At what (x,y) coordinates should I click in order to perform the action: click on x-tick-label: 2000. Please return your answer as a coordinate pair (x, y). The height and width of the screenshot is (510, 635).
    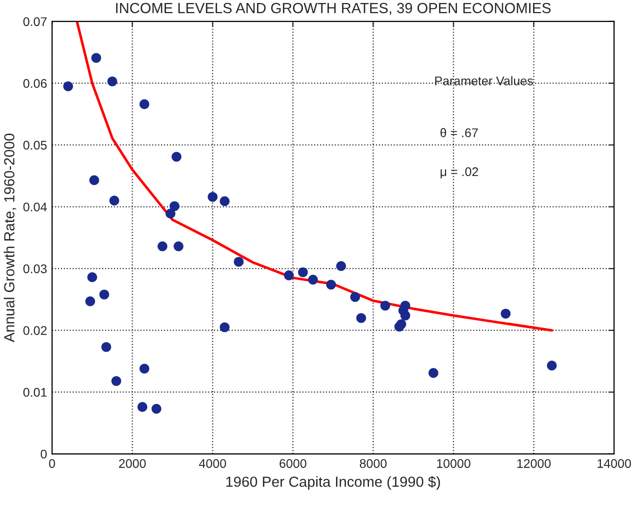
    Looking at the image, I should click on (132, 463).